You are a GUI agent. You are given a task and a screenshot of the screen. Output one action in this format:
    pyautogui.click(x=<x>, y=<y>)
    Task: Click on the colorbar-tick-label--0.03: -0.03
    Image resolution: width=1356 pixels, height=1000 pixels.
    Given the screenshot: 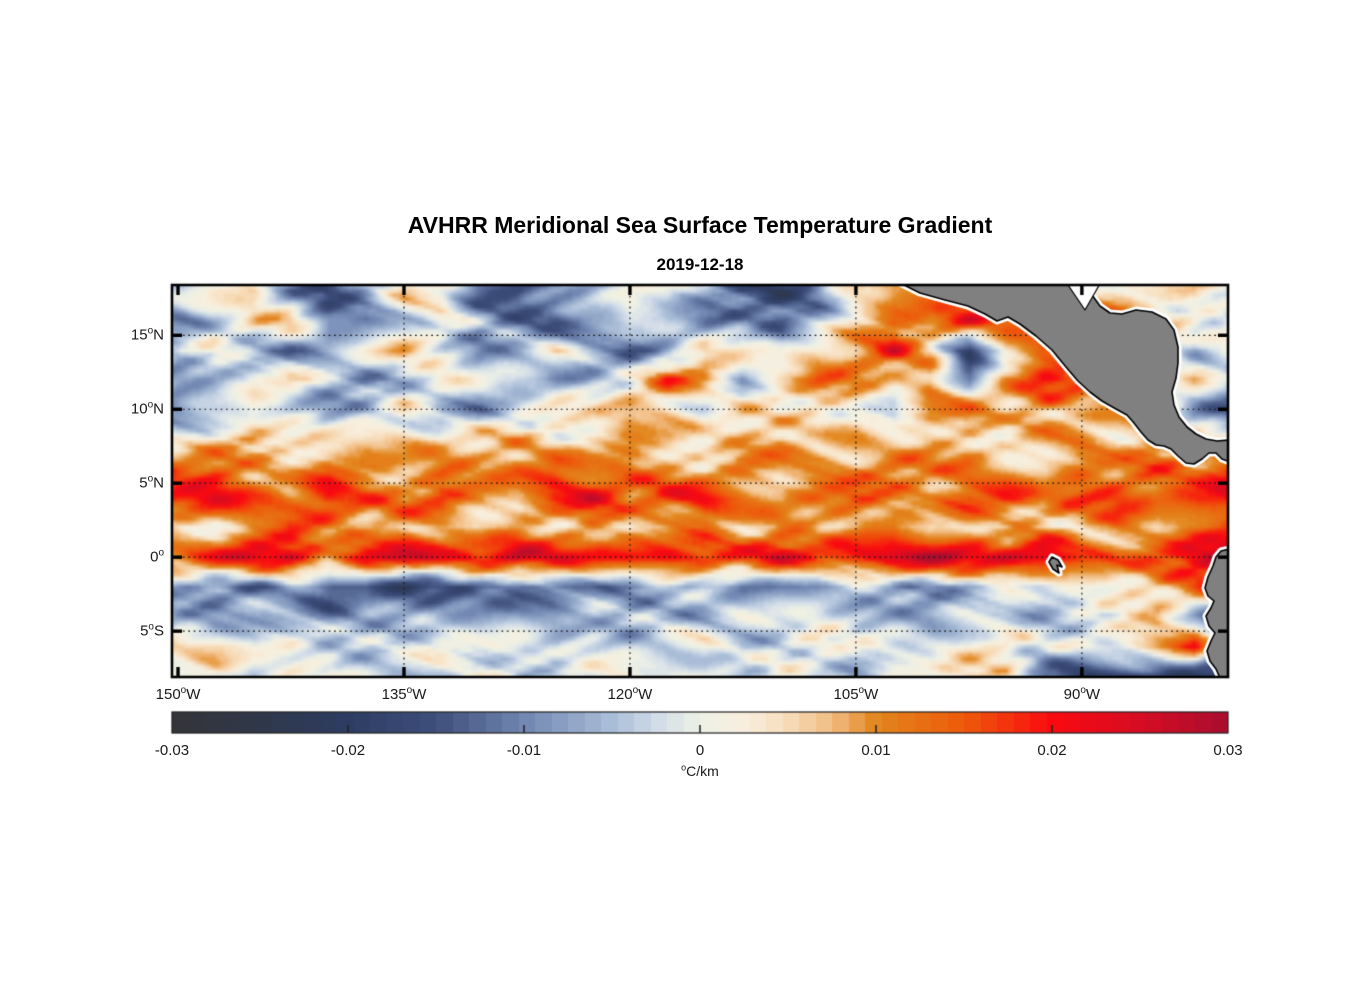 What is the action you would take?
    pyautogui.click(x=172, y=750)
    